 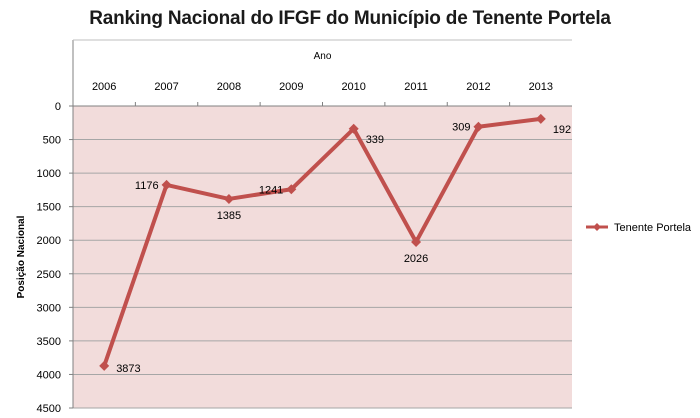 I want to click on legend-diamond-icon, so click(x=597, y=227).